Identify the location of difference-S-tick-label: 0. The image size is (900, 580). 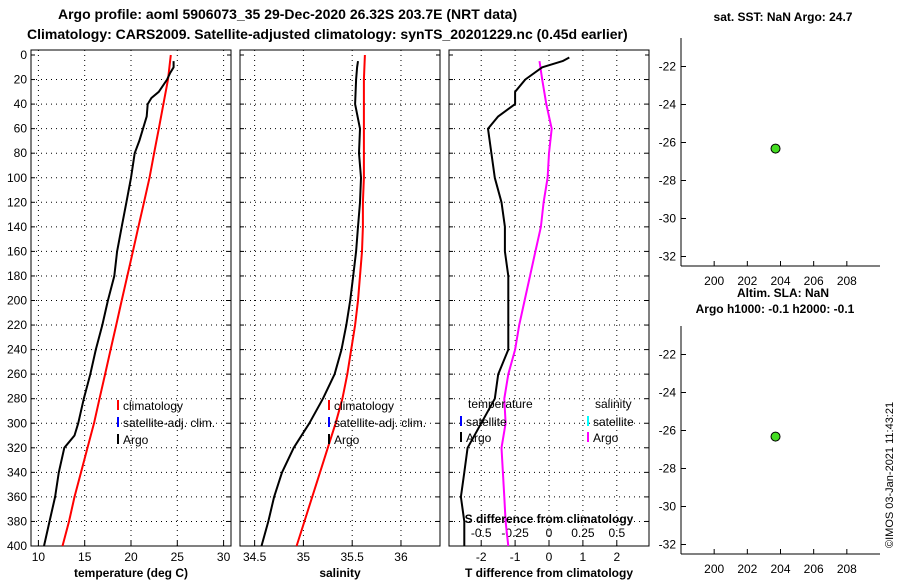
(549, 533).